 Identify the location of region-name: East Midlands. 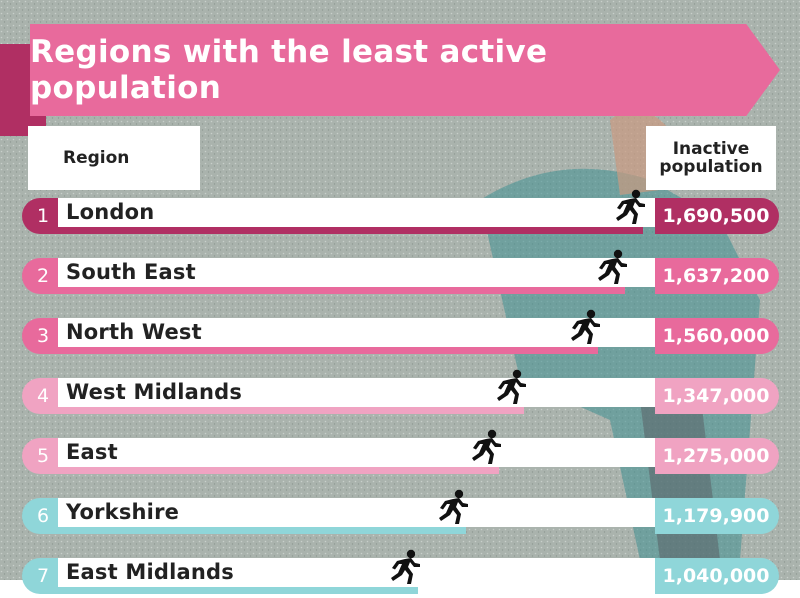
(150, 572).